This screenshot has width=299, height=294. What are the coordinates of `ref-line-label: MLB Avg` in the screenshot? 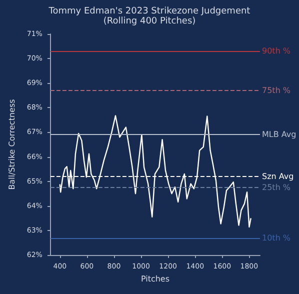 It's located at (279, 135).